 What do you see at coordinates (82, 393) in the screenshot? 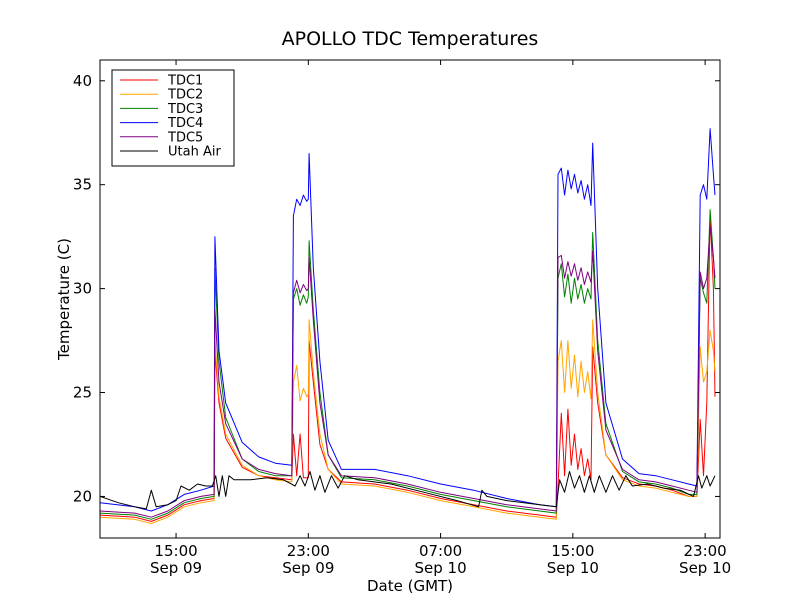
I see `y-tick-label: 25` at bounding box center [82, 393].